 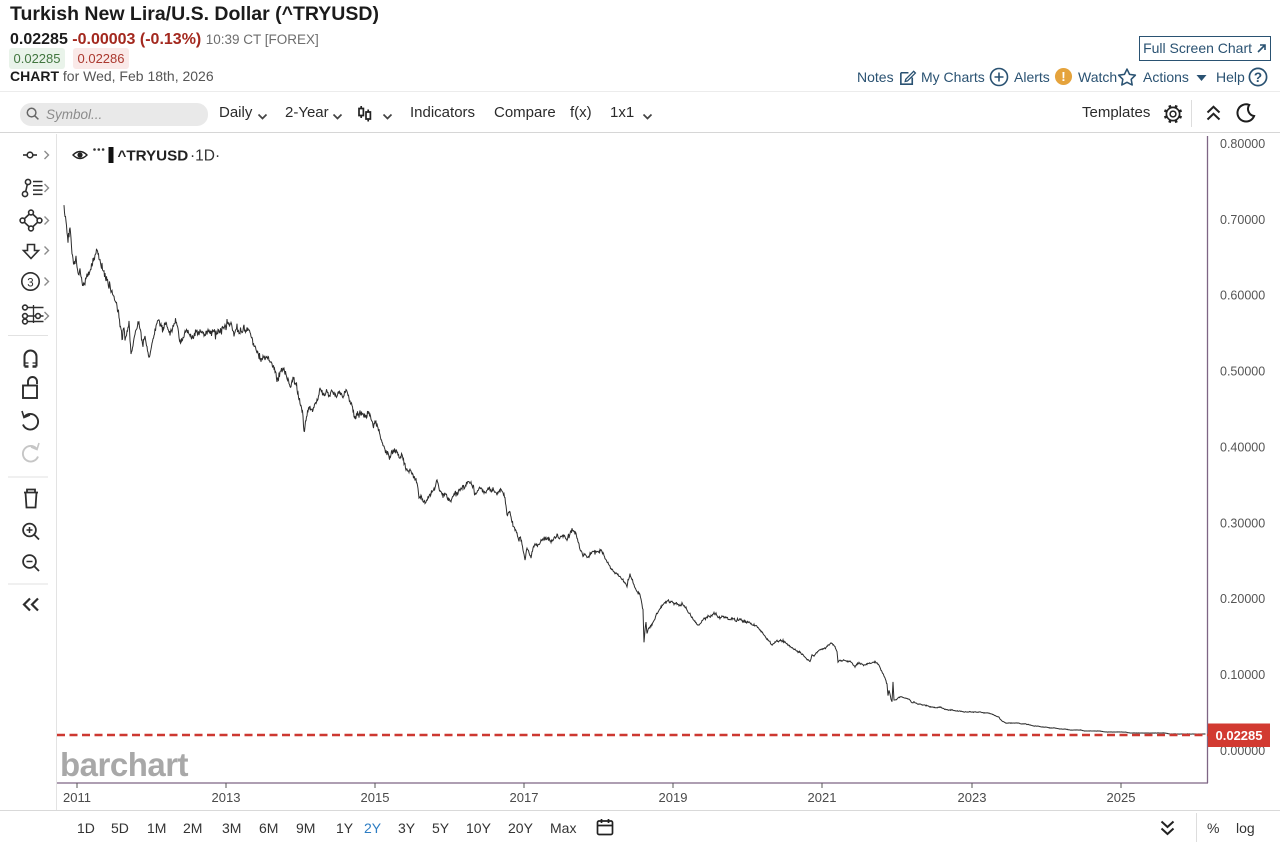 What do you see at coordinates (30, 284) in the screenshot?
I see `svg-text: 3` at bounding box center [30, 284].